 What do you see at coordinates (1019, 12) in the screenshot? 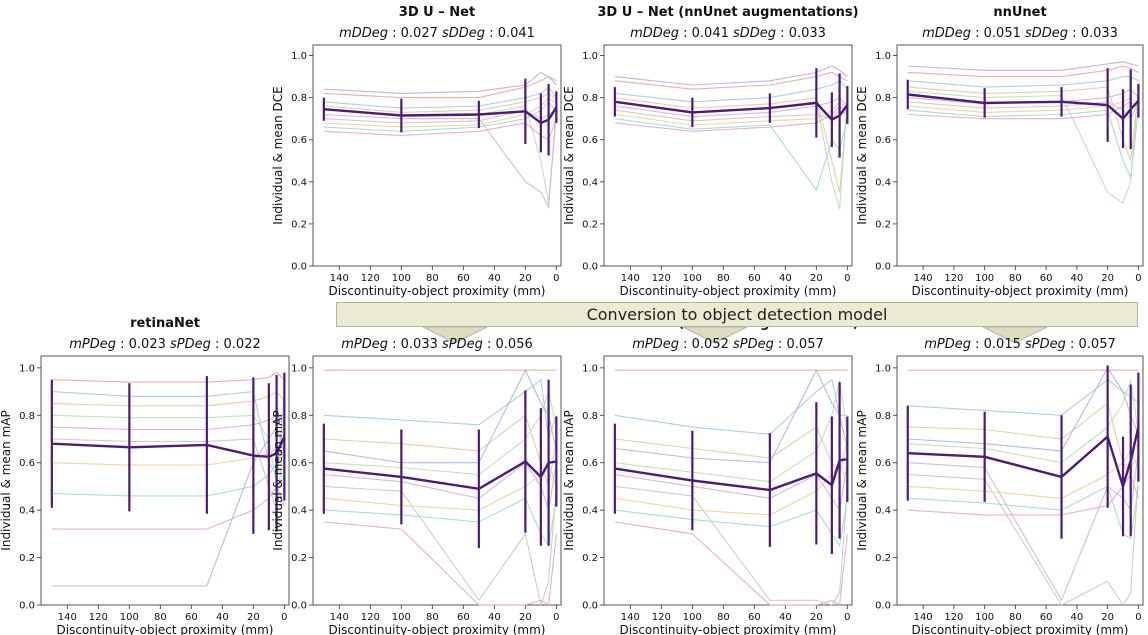
I see `panel-title: nnUnet` at bounding box center [1019, 12].